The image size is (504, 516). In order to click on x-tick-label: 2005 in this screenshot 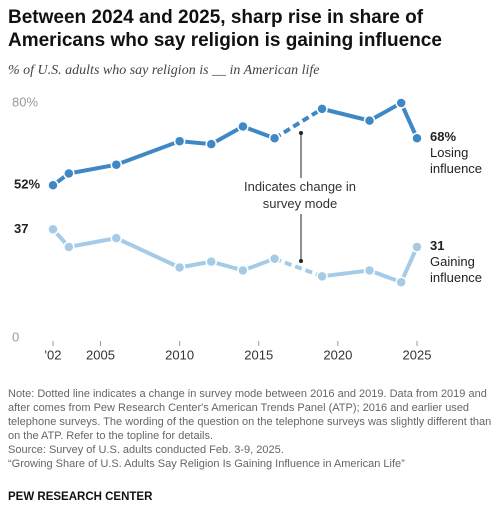, I will do `click(100, 354)`.